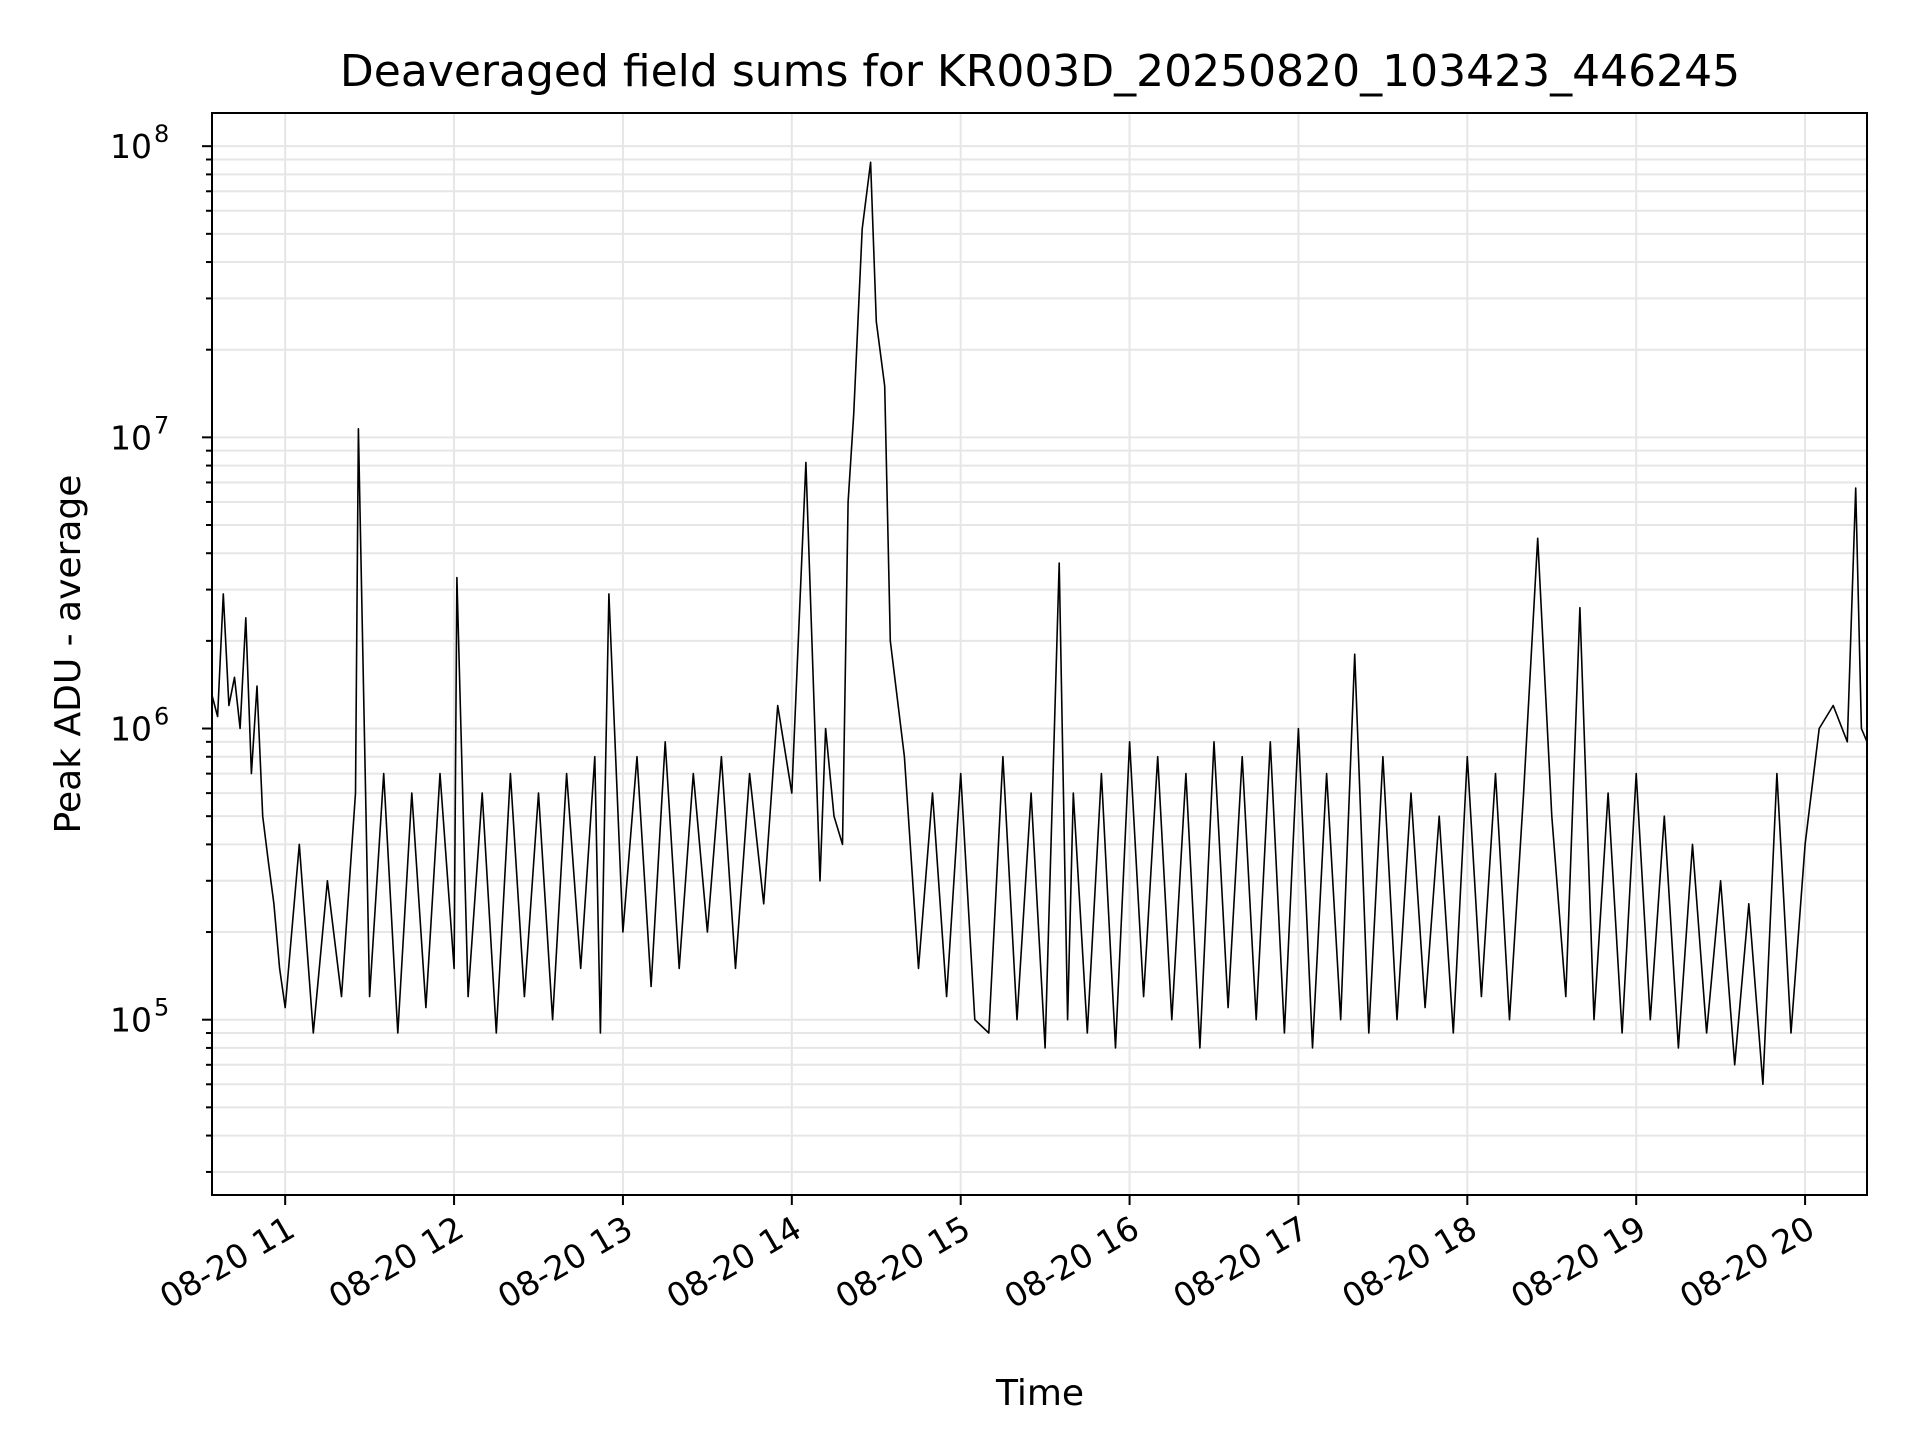  Describe the element at coordinates (227, 1262) in the screenshot. I see `x-tick-label: 08-20 11` at that location.